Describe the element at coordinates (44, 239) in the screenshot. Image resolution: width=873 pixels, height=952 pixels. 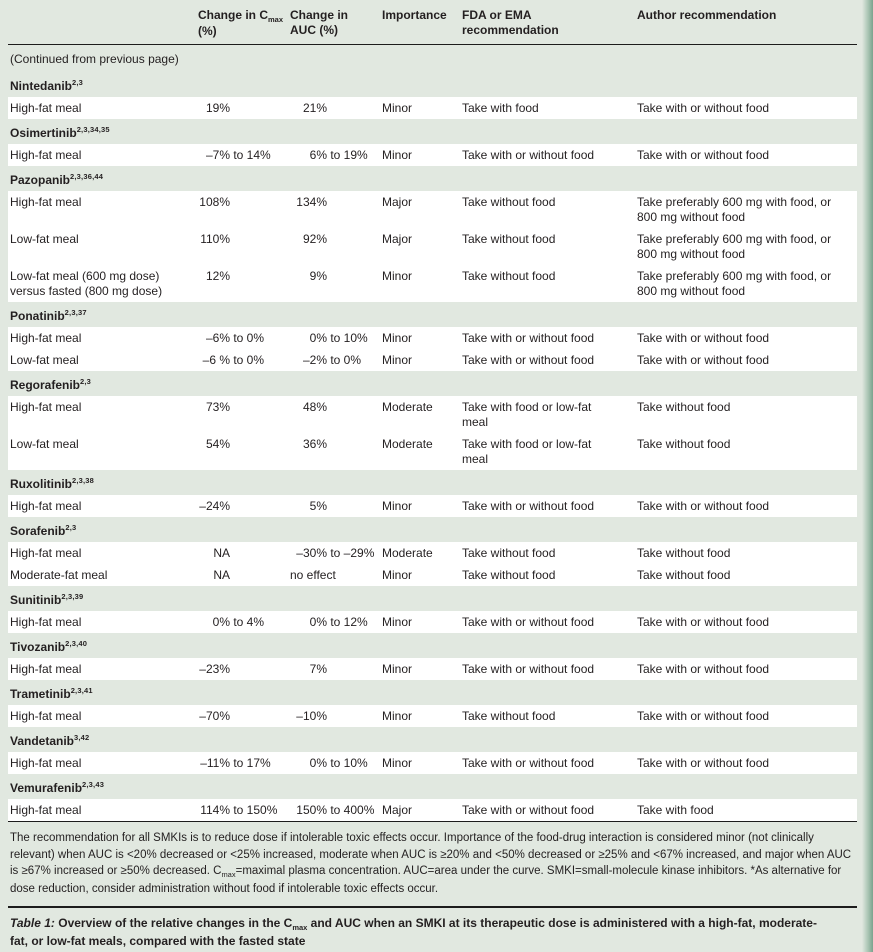
I see `meal-label-cell: Low-fat meal` at that location.